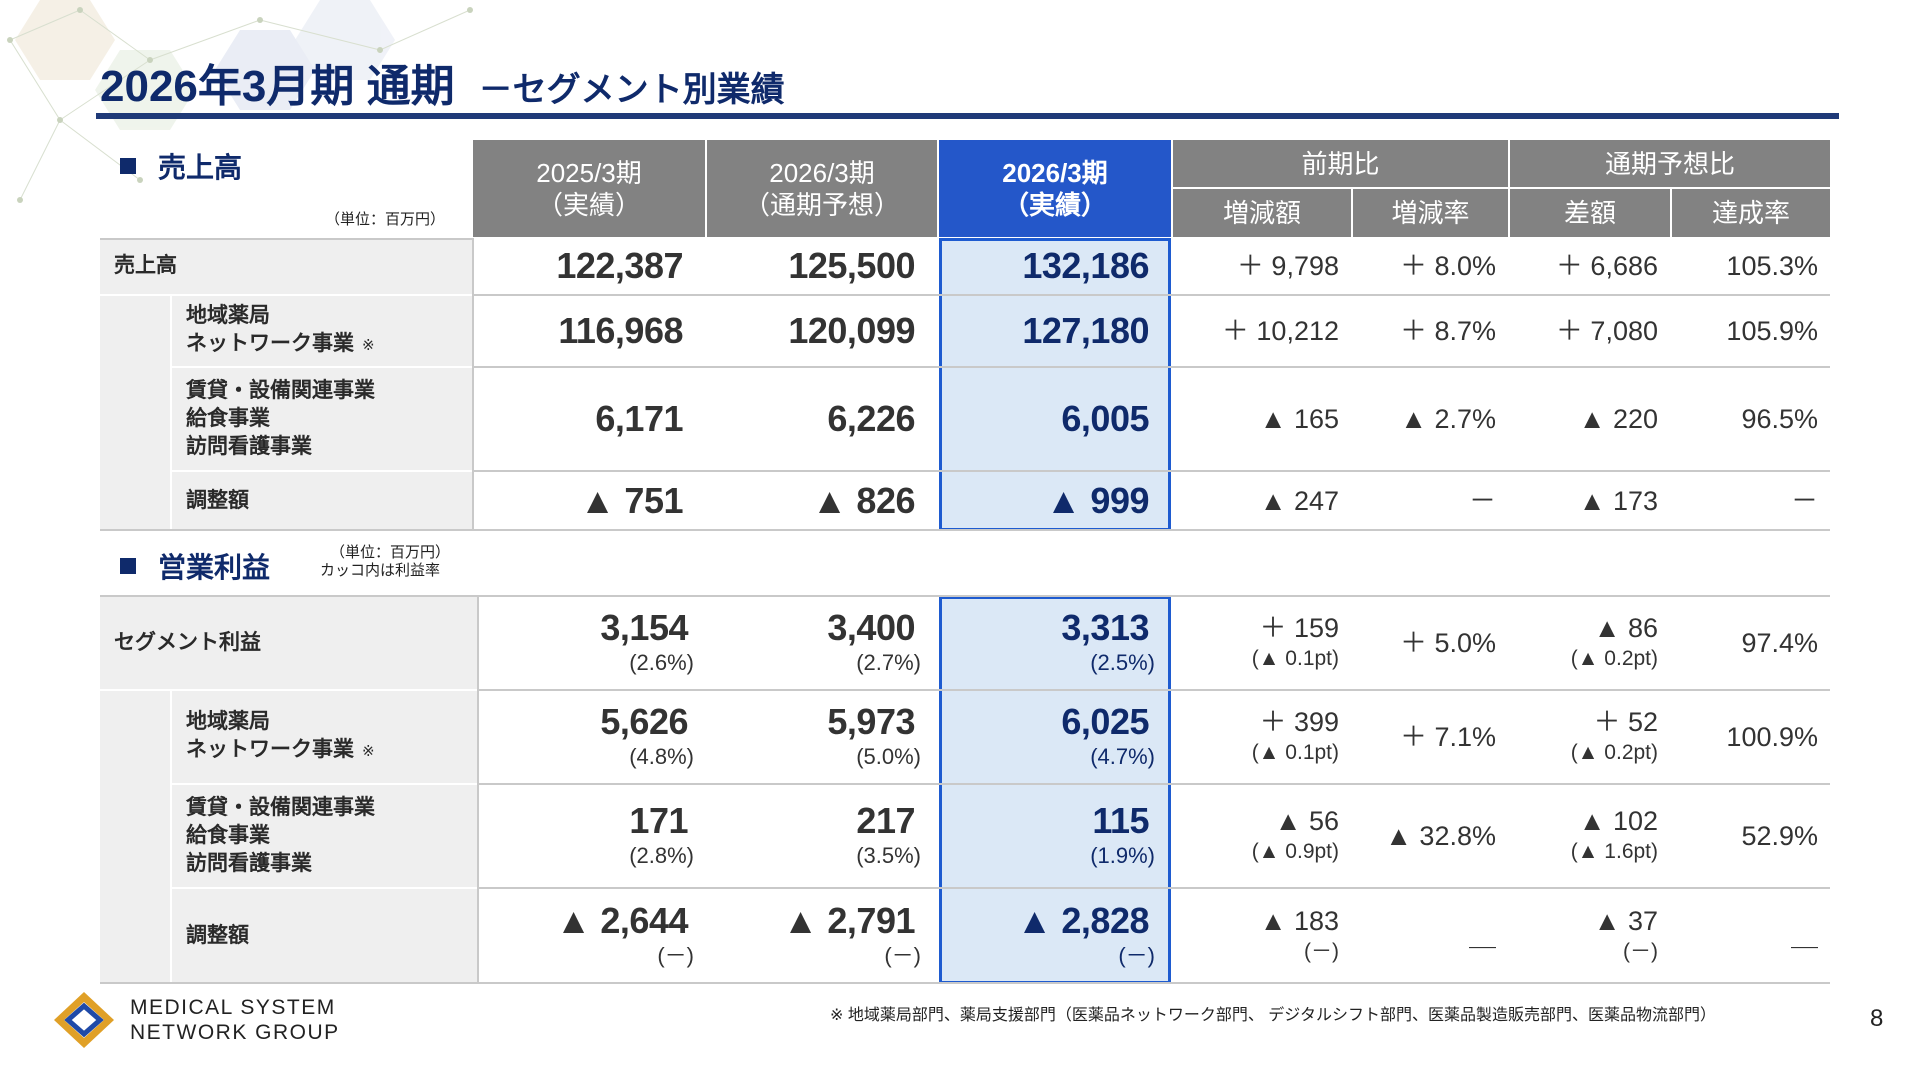 This screenshot has height=1080, width=1920. I want to click on sales-rental-diff: ▲ 165, so click(1299, 419).